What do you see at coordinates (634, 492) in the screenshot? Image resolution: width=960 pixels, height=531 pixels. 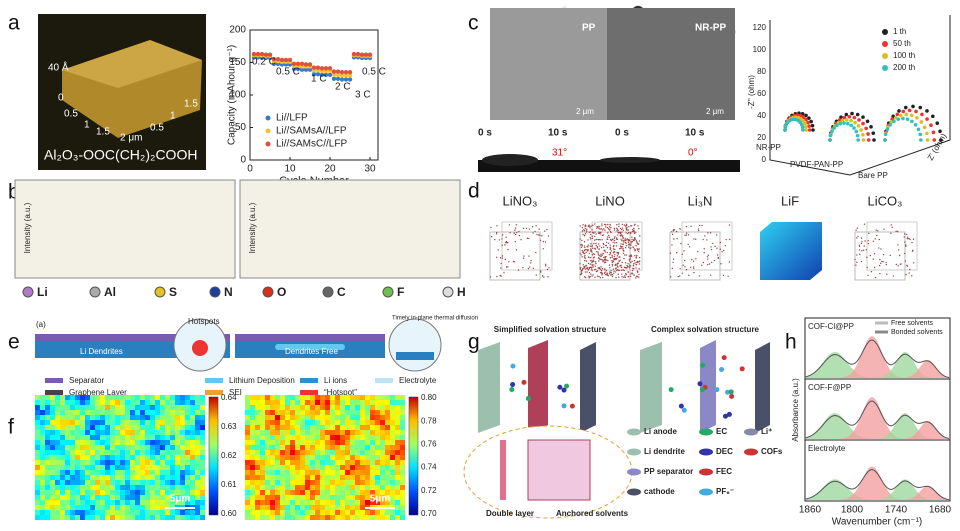 I see `legend-marker` at bounding box center [634, 492].